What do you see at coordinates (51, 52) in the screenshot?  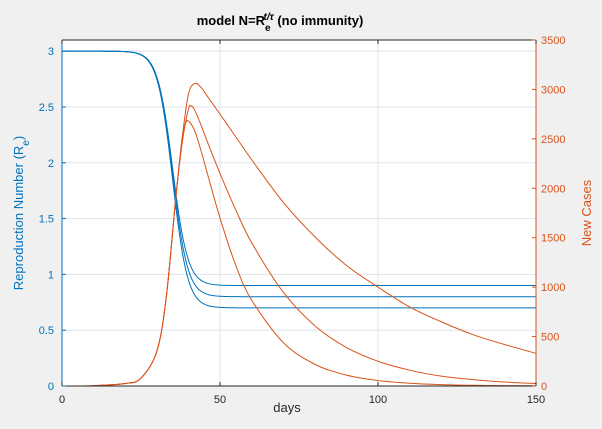 I see `y-left-tick-label-6: 3` at bounding box center [51, 52].